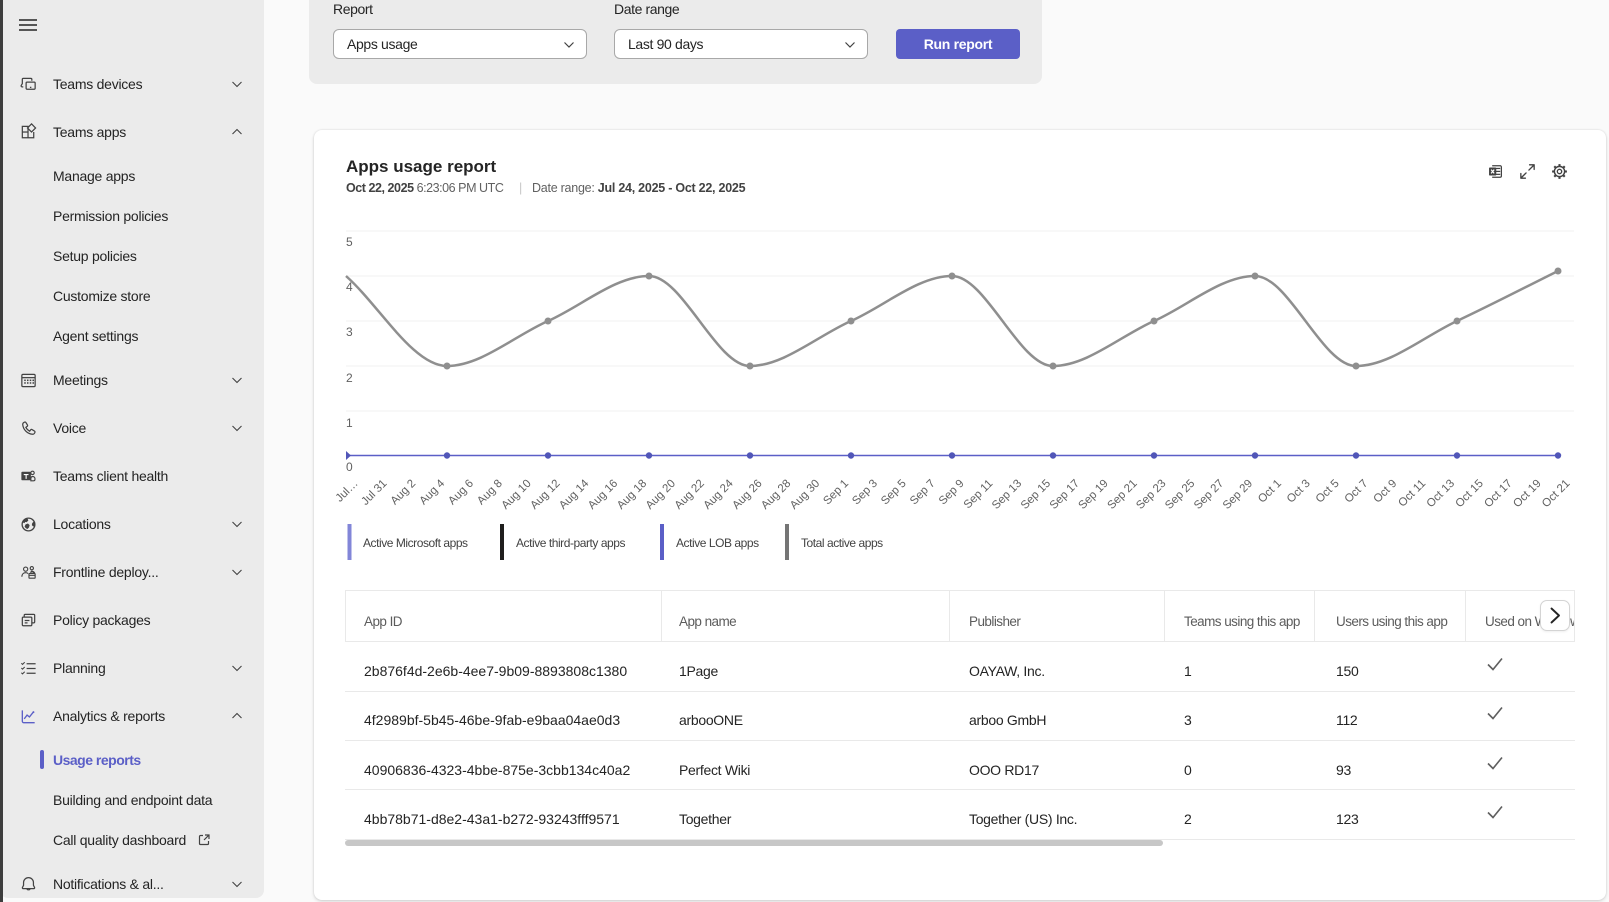 The height and width of the screenshot is (902, 1609). Describe the element at coordinates (836, 493) in the screenshot. I see `svg-text: Sep 1` at that location.